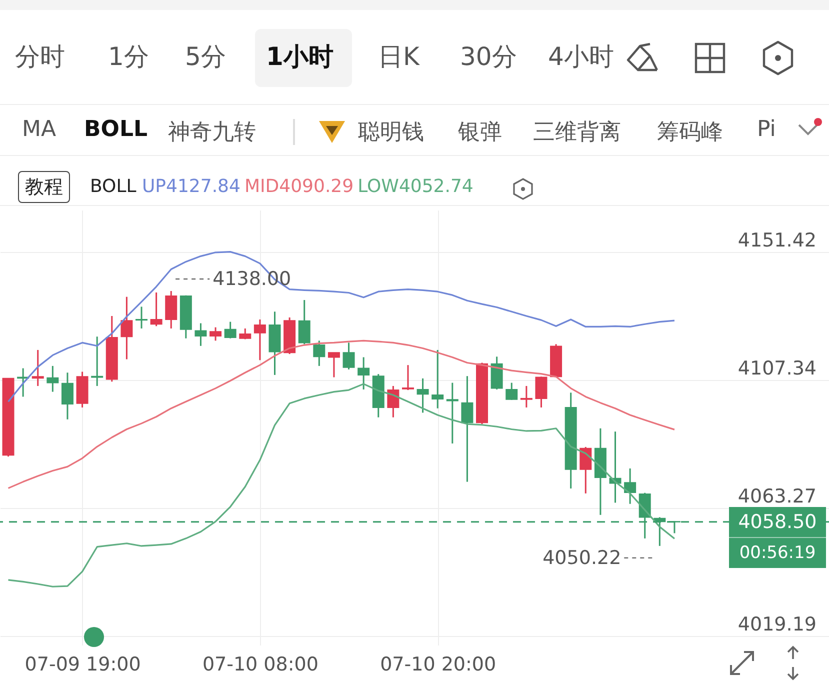 The image size is (829, 697). I want to click on text: 筹码峰, so click(690, 133).